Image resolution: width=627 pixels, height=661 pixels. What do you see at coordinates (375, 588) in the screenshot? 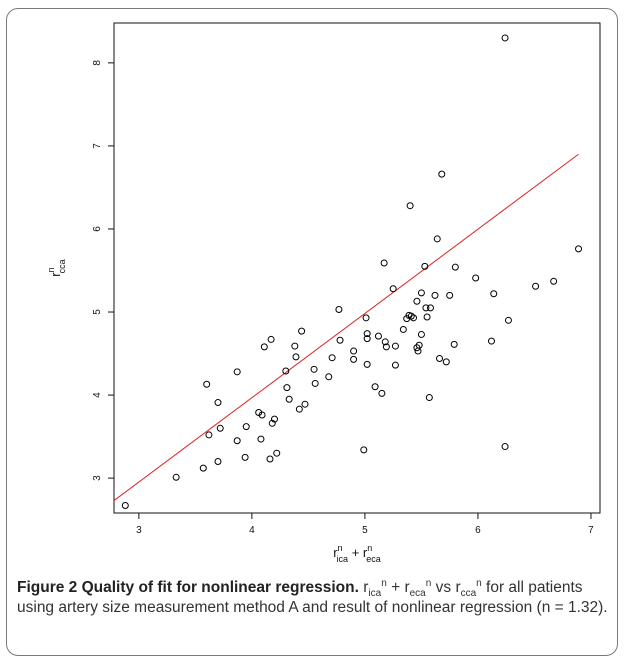
I see `caption-r-ica: rican` at bounding box center [375, 588].